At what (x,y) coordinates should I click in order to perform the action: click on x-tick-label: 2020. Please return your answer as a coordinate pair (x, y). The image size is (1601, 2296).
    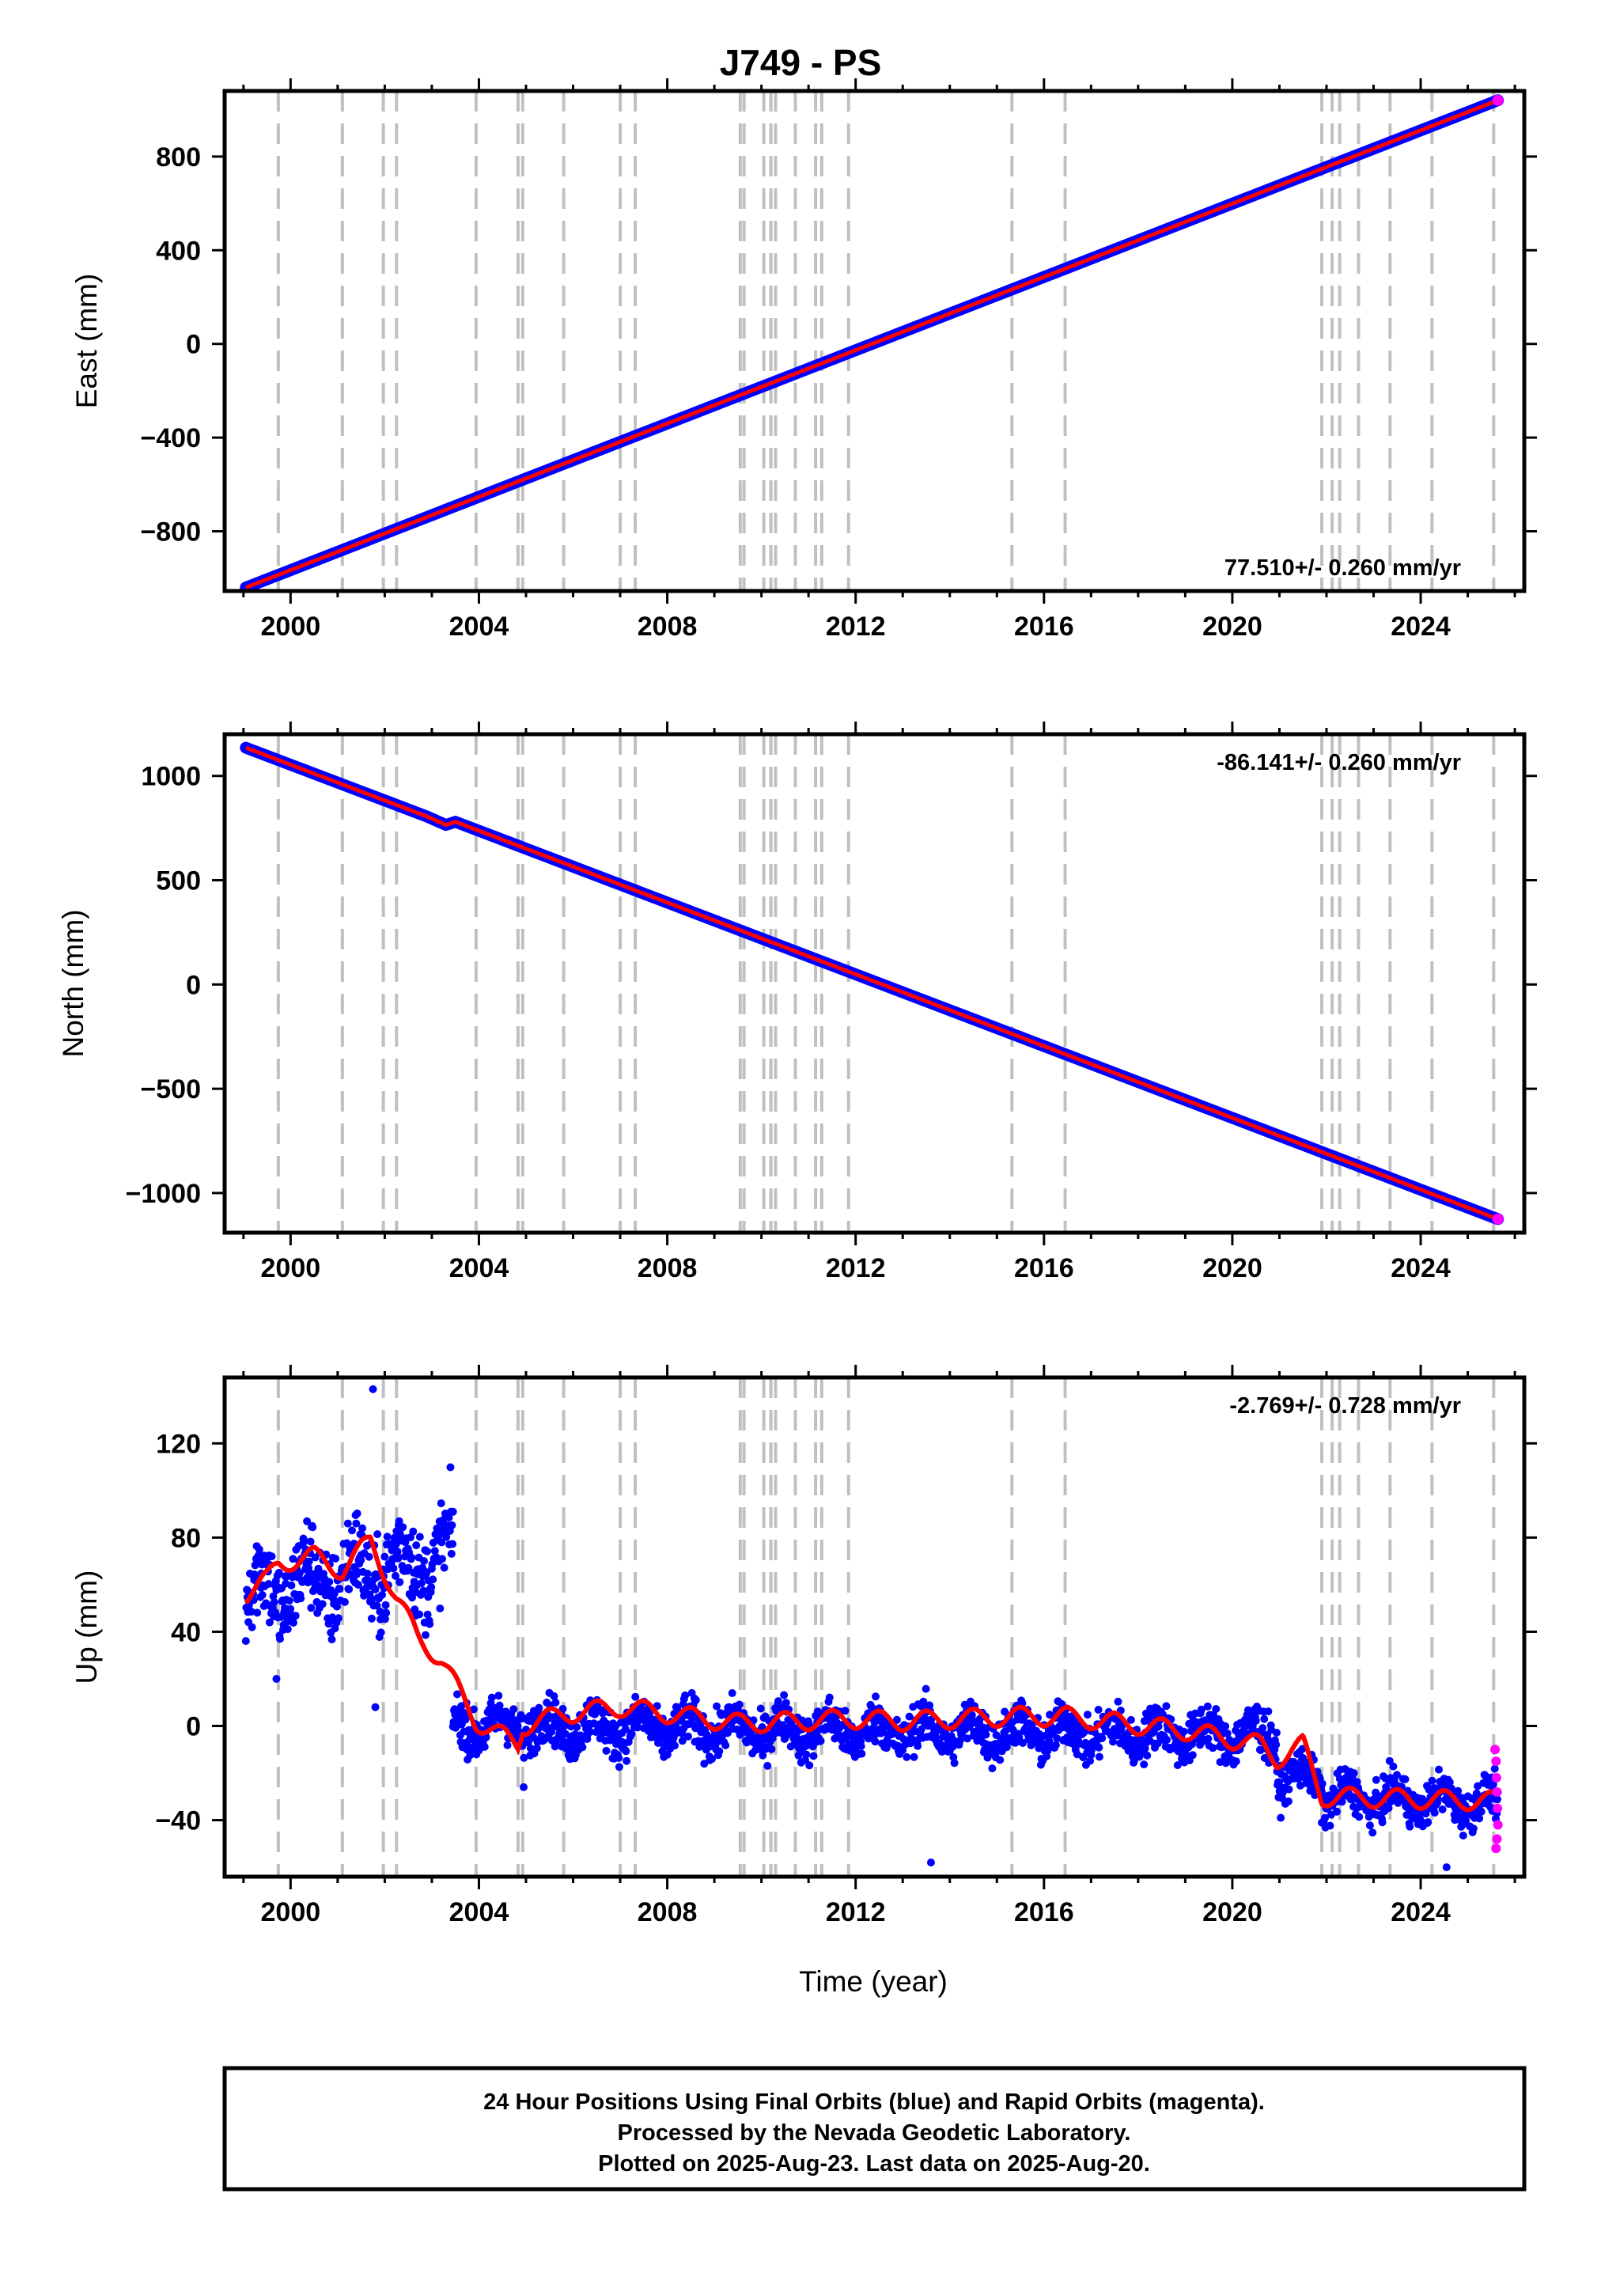
    Looking at the image, I should click on (1232, 627).